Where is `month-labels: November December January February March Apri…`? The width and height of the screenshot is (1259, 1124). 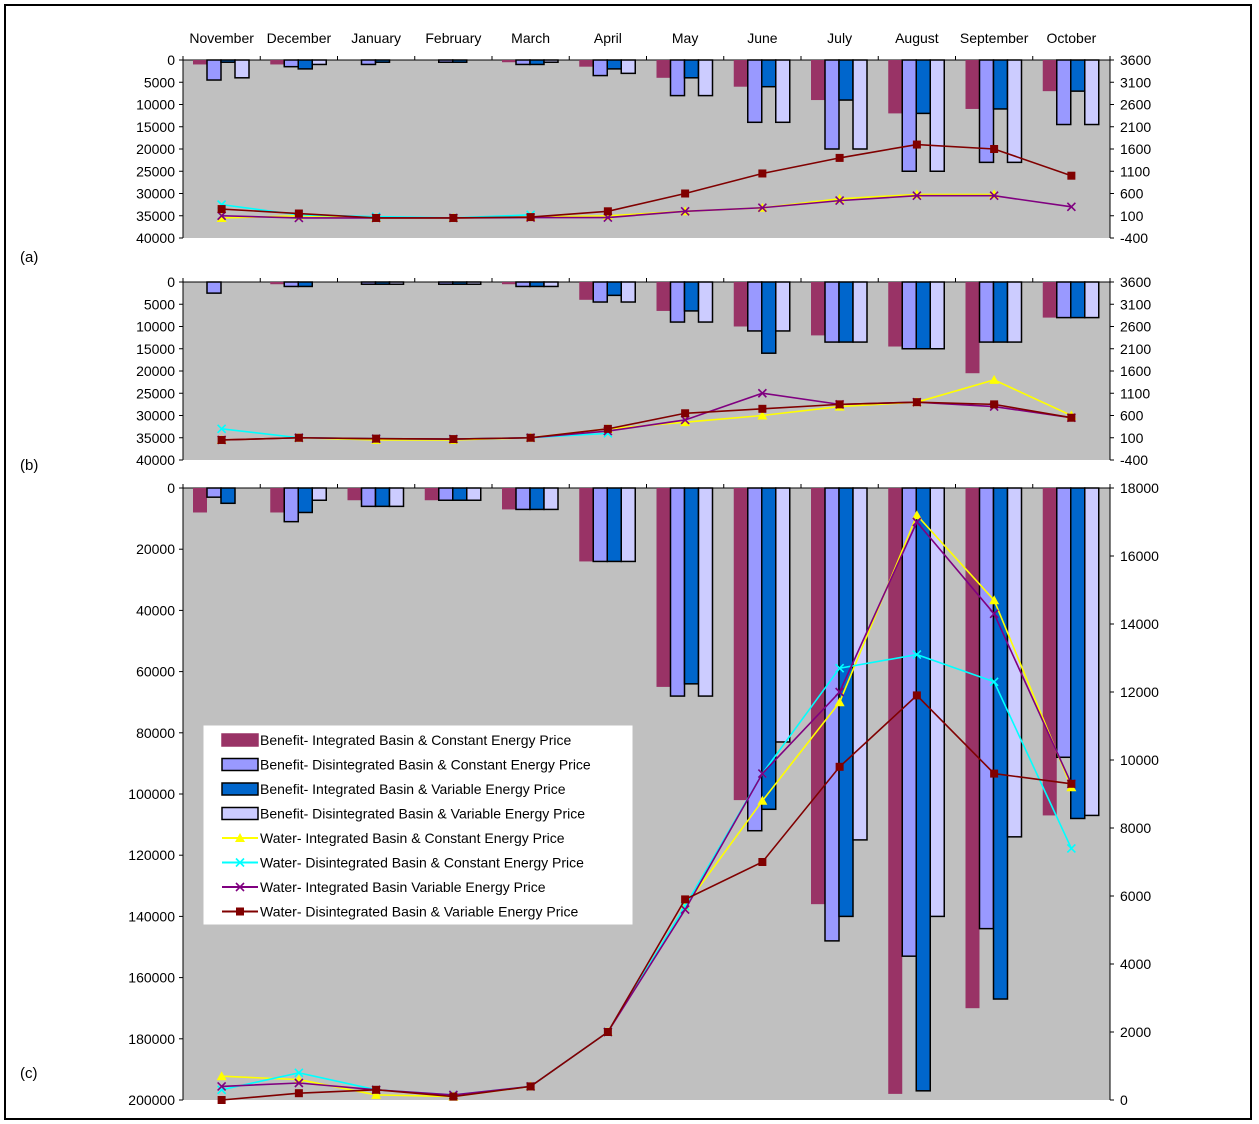 month-labels: November December January February March Apri… is located at coordinates (642, 38).